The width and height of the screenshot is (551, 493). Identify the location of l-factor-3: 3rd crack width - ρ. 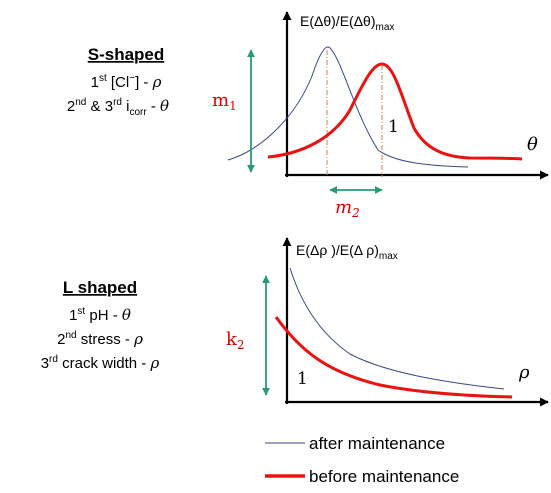
(100, 363).